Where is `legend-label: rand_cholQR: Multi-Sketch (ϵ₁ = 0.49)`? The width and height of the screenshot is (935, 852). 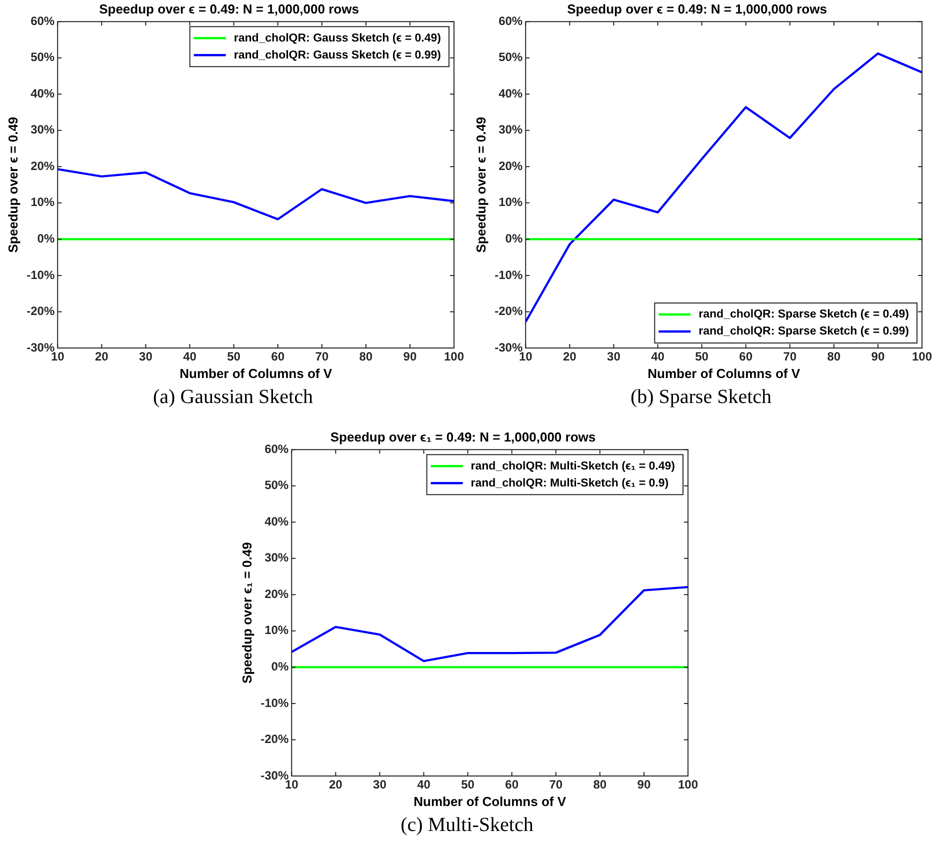
legend-label: rand_cholQR: Multi-Sketch (ϵ₁ = 0.49) is located at coordinates (573, 466).